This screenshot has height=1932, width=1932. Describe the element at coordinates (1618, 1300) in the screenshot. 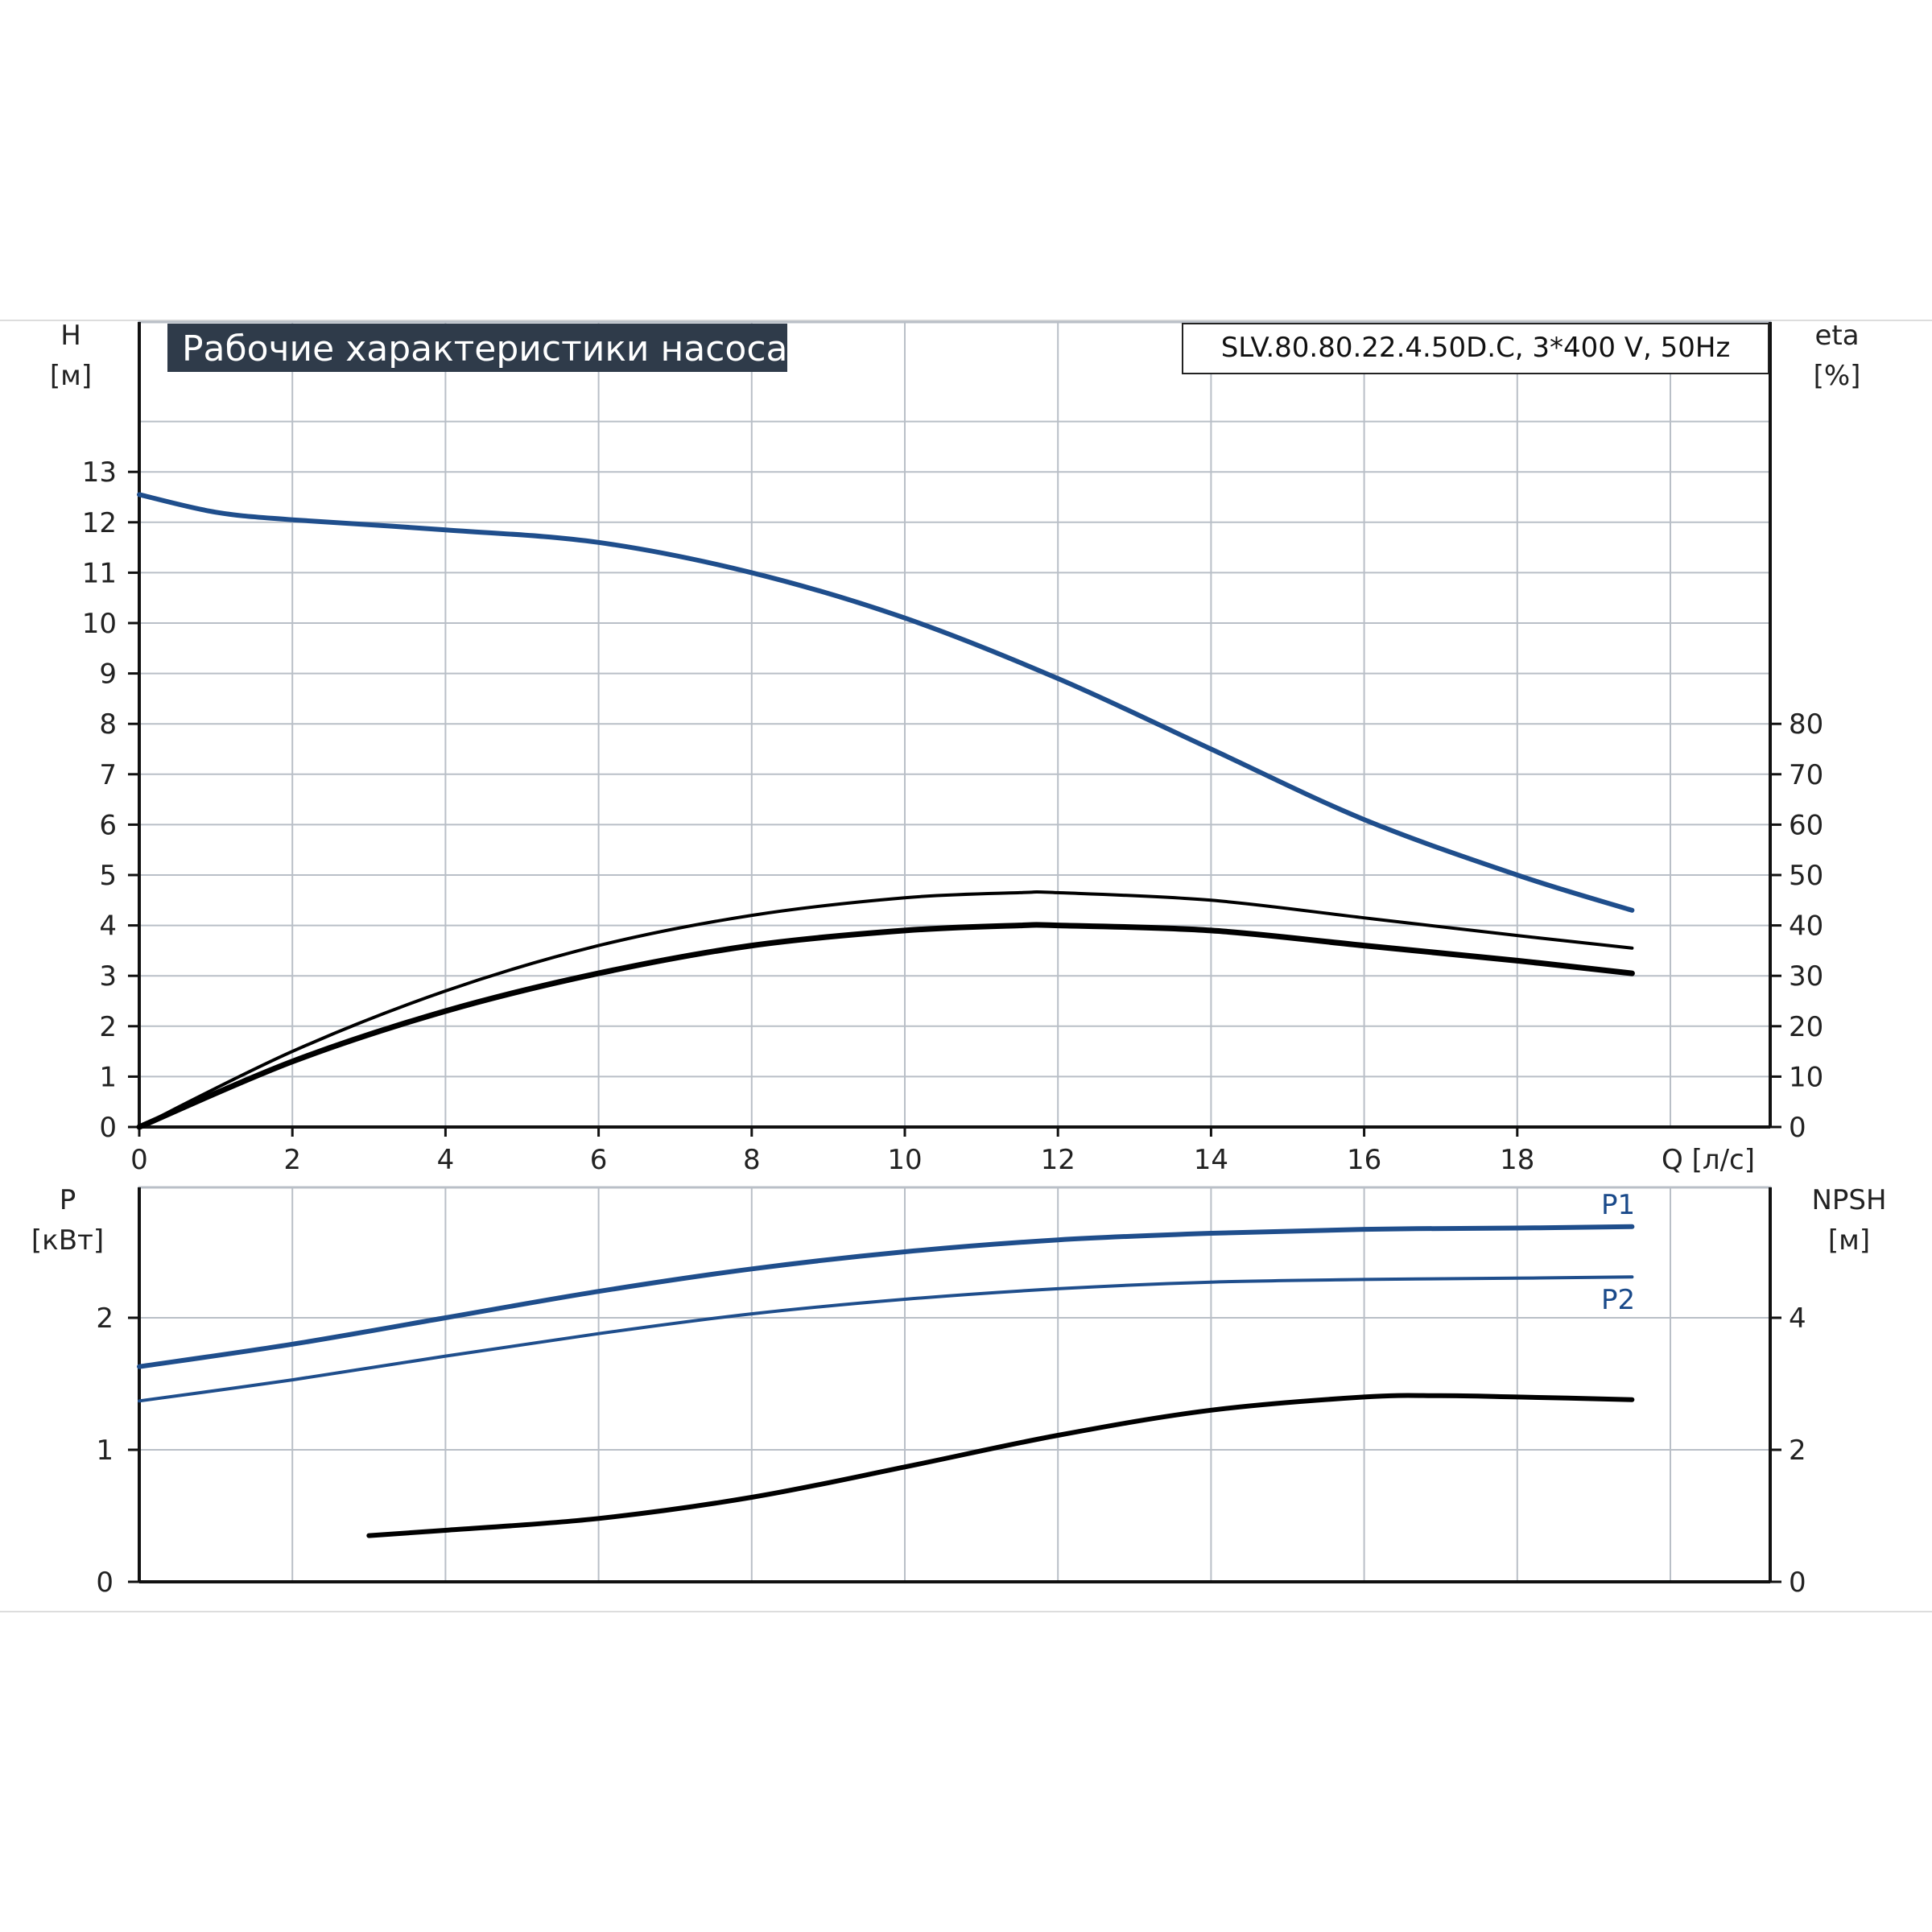

I see `p2-series-label: P2` at that location.